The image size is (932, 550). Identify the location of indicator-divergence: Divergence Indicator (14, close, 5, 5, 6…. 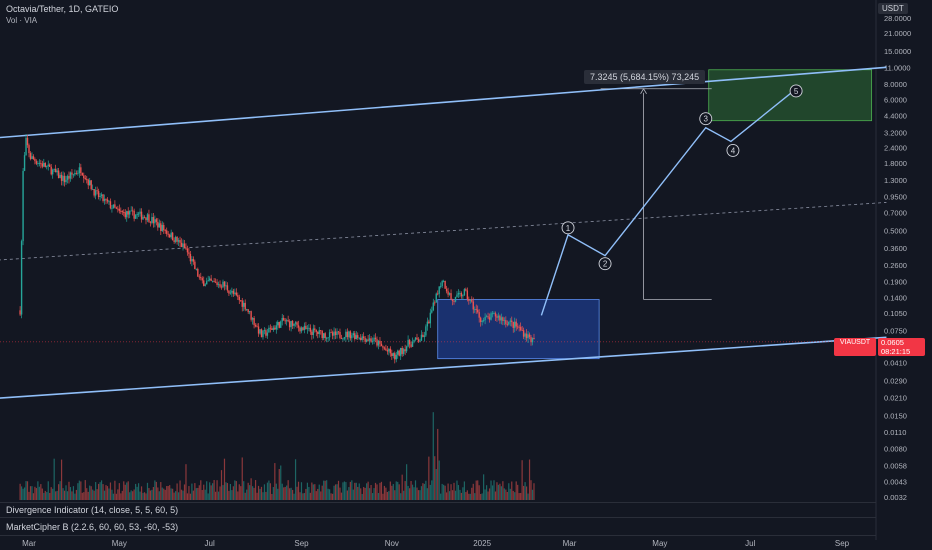
(92, 510).